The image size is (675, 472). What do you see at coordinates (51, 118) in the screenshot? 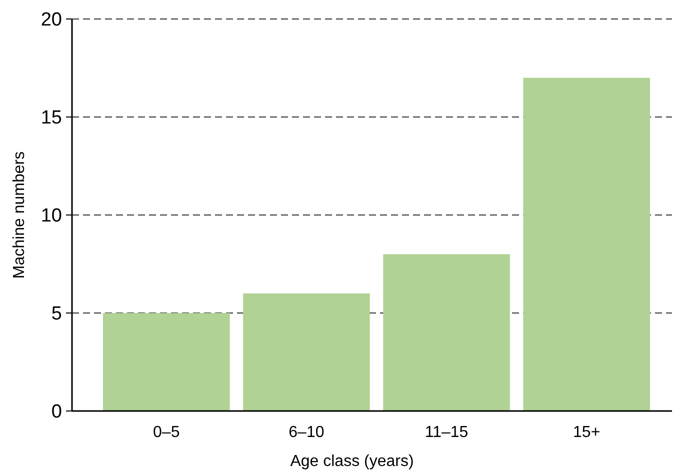
I see `y-tick-label: 15` at bounding box center [51, 118].